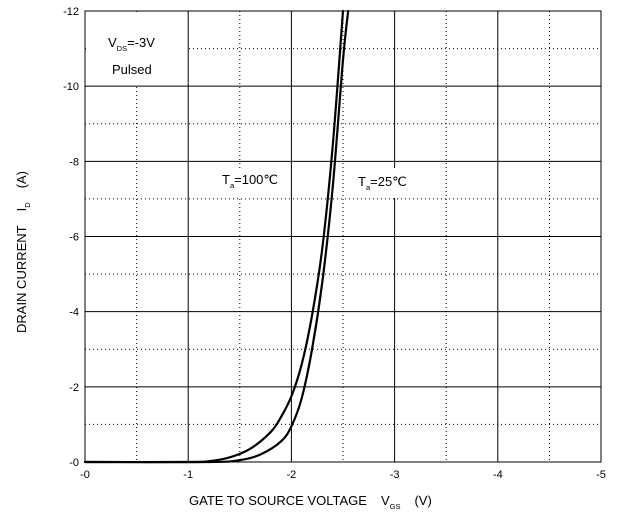 Image resolution: width=622 pixels, height=518 pixels. What do you see at coordinates (382, 183) in the screenshot?
I see `ta25-annotation: Ta=25℃` at bounding box center [382, 183].